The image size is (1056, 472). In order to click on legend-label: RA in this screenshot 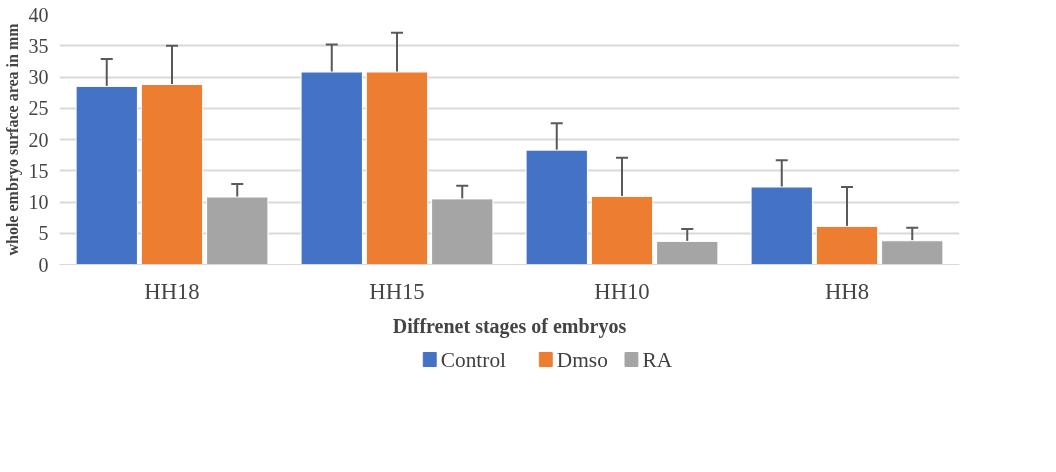, I will do `click(657, 359)`.